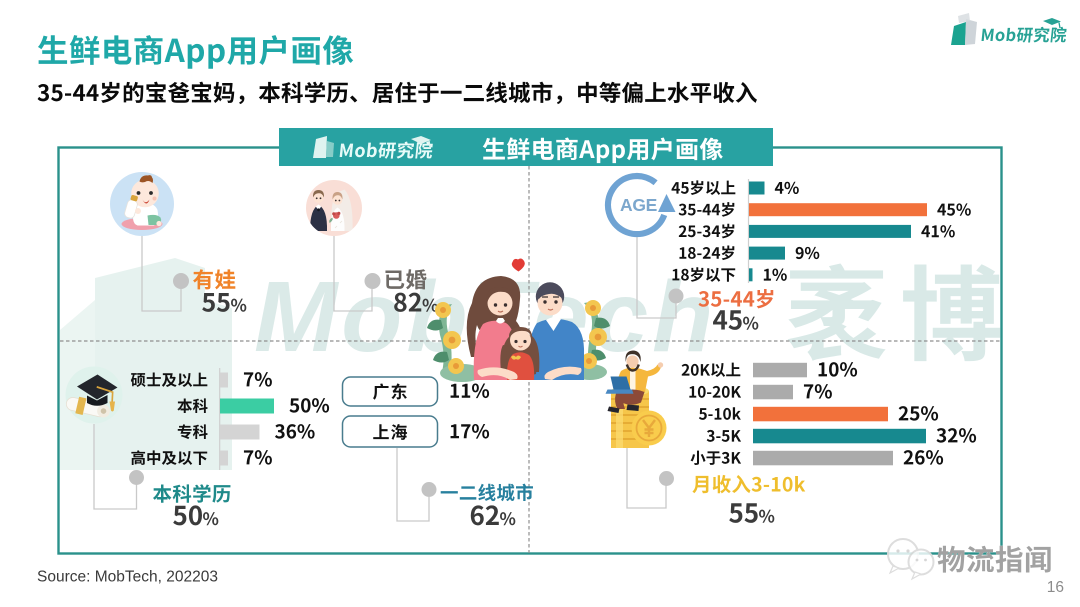 The height and width of the screenshot is (607, 1080). What do you see at coordinates (638, 205) in the screenshot?
I see `svg-text: AGE` at bounding box center [638, 205].